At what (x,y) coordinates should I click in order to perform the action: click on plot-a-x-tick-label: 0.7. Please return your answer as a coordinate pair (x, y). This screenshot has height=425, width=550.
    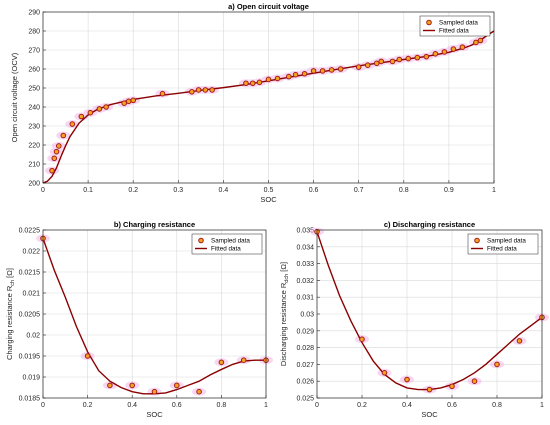
    Looking at the image, I should click on (359, 190).